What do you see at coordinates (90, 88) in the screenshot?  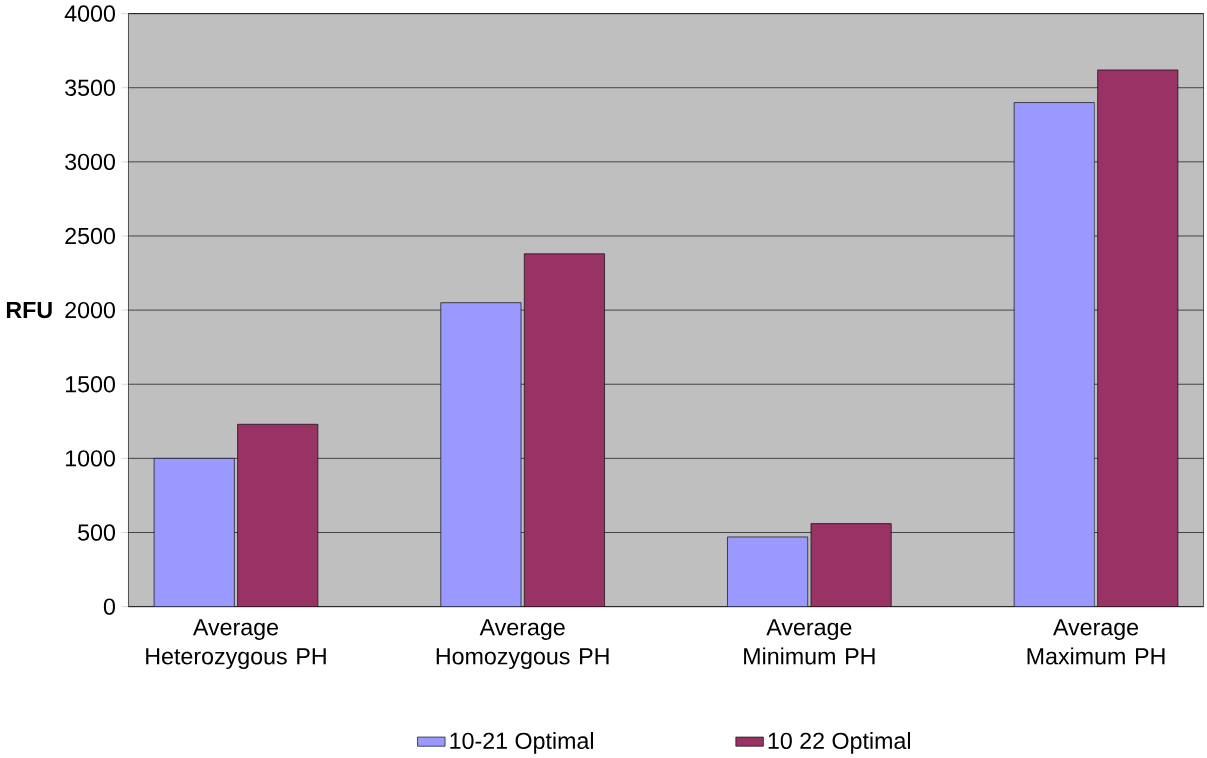 I see `y-tick-label: 3500` at bounding box center [90, 88].